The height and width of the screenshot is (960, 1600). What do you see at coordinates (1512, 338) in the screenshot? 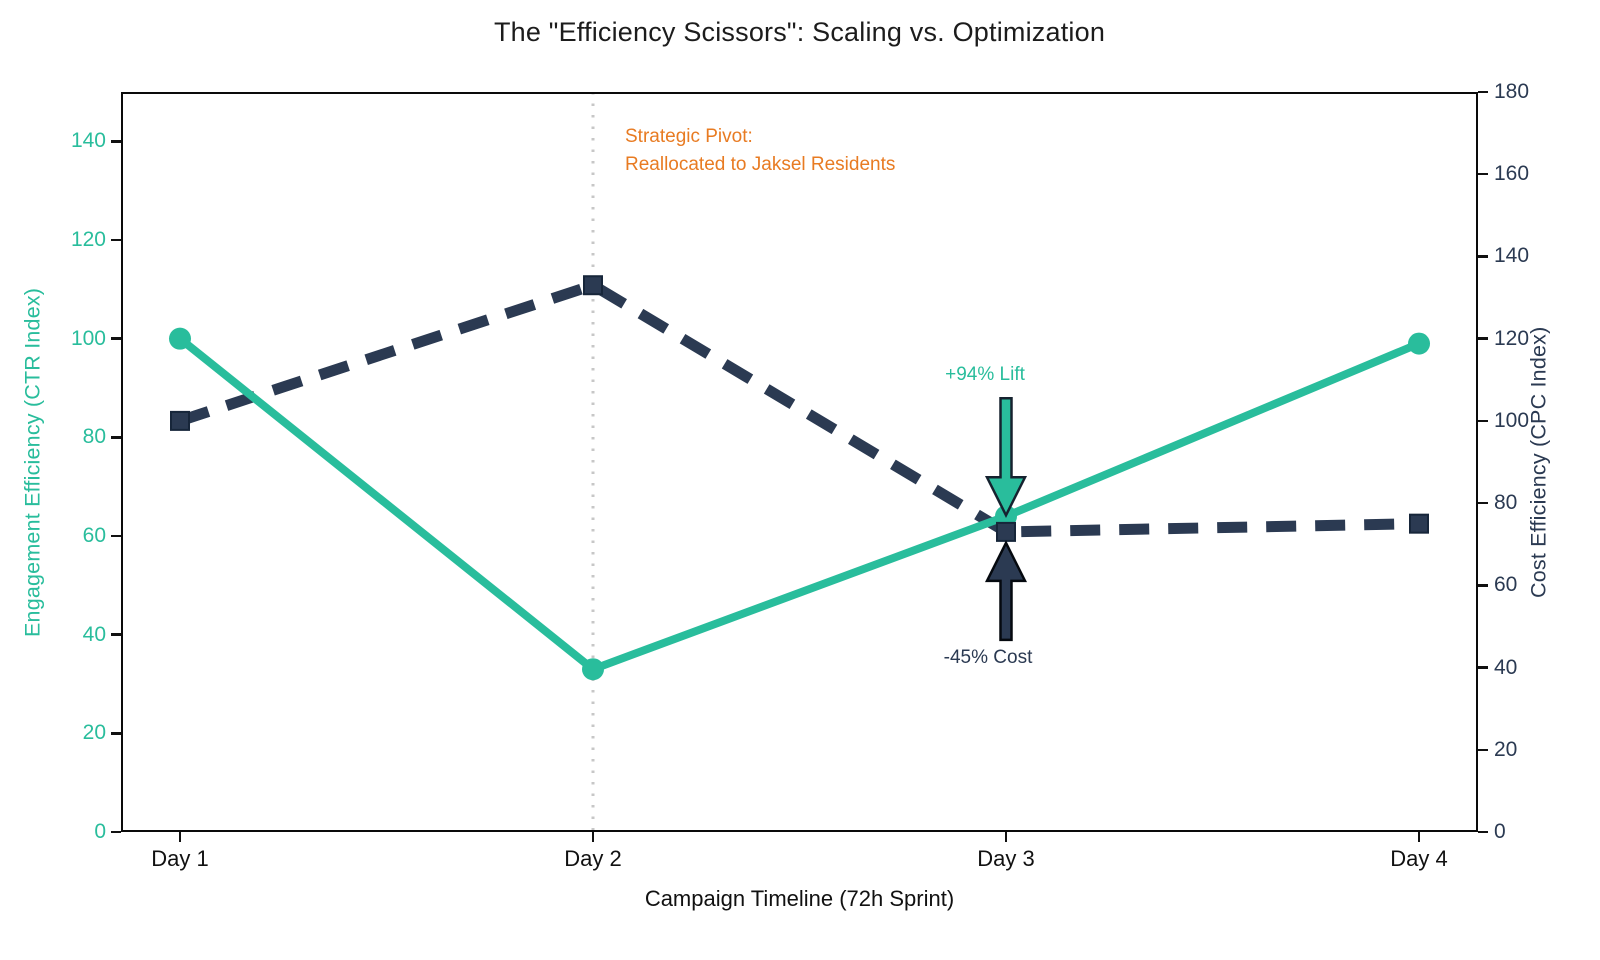
I see `right-axis-tick-label: 120` at bounding box center [1512, 338].